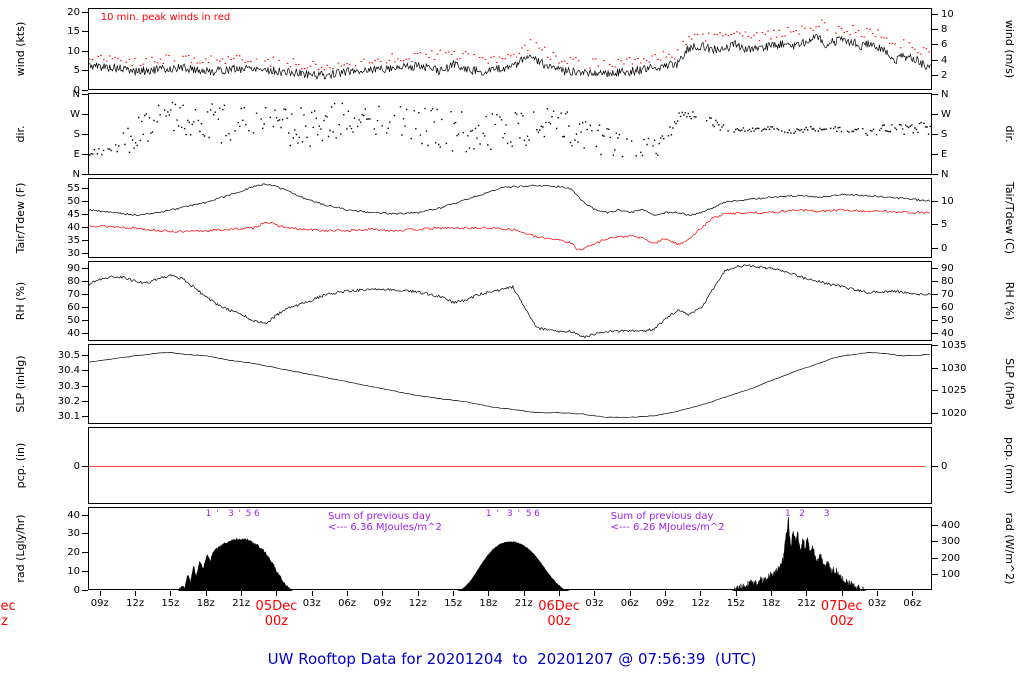 This screenshot has height=700, width=1024. What do you see at coordinates (944, 45) in the screenshot?
I see `right-tick-label: 6` at bounding box center [944, 45].